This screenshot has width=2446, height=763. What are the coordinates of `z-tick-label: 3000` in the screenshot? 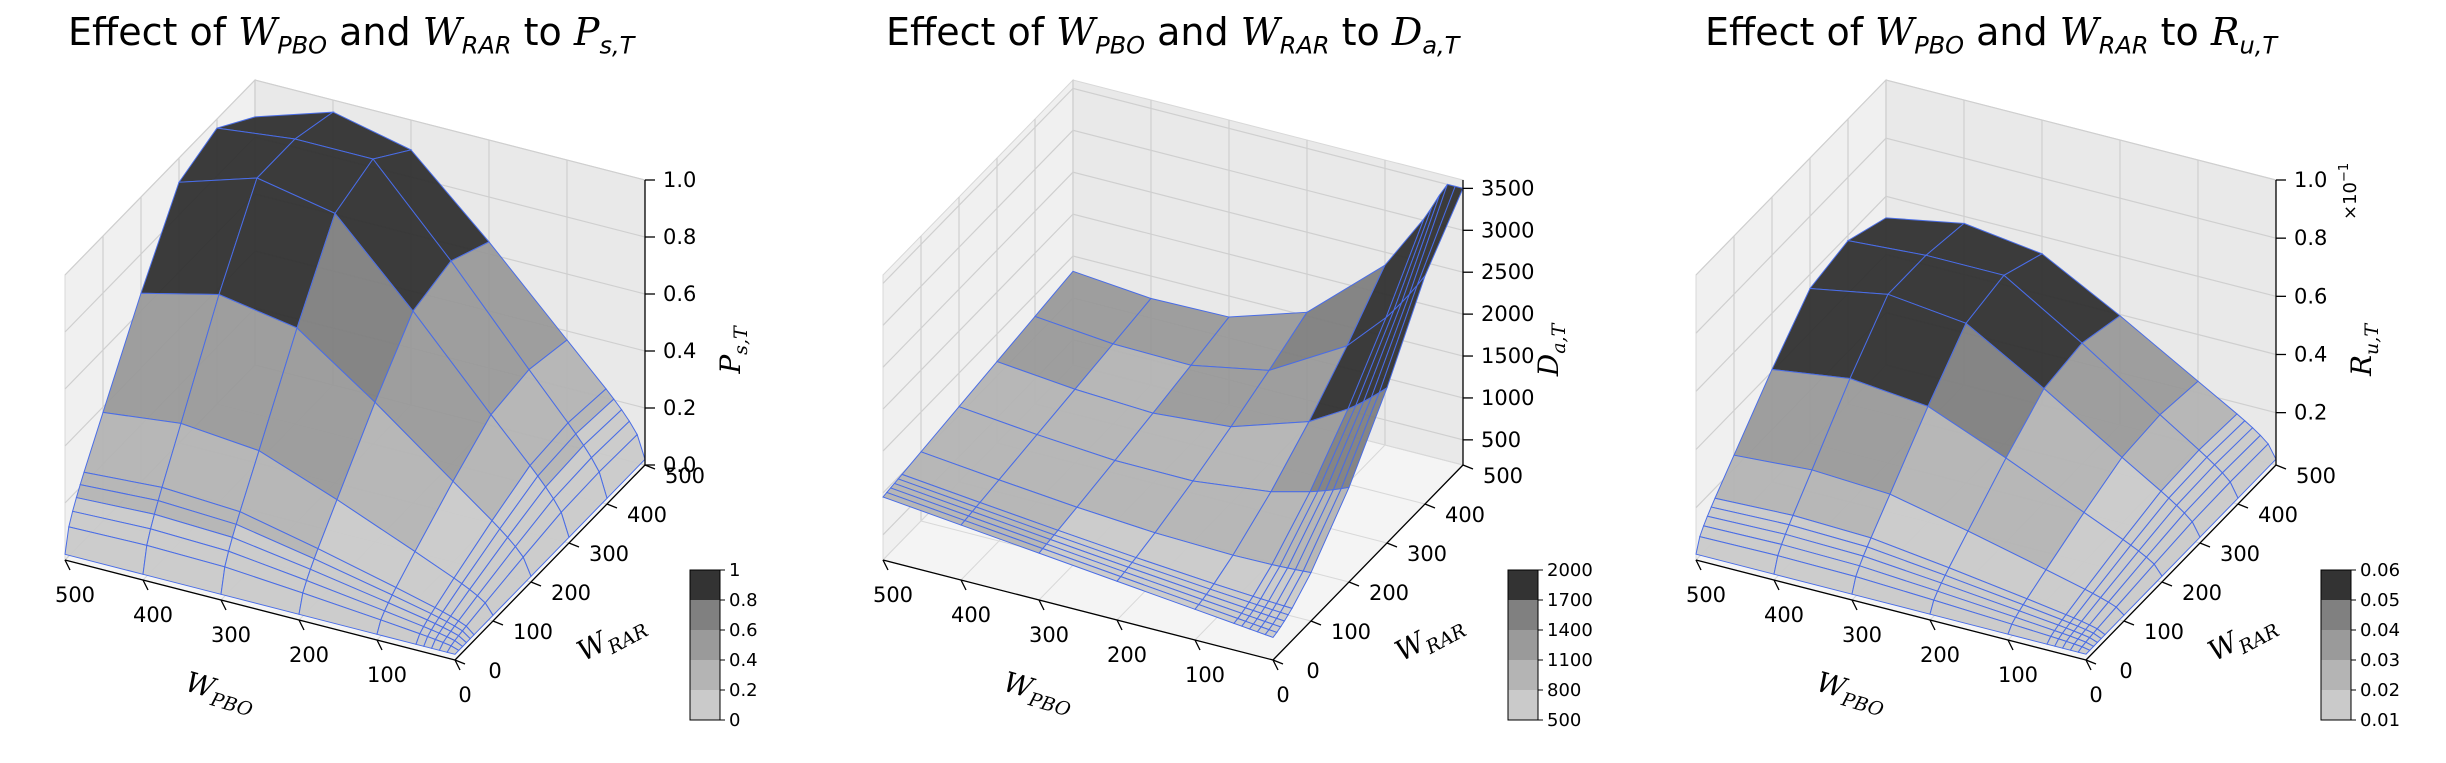 It's located at (1507, 230).